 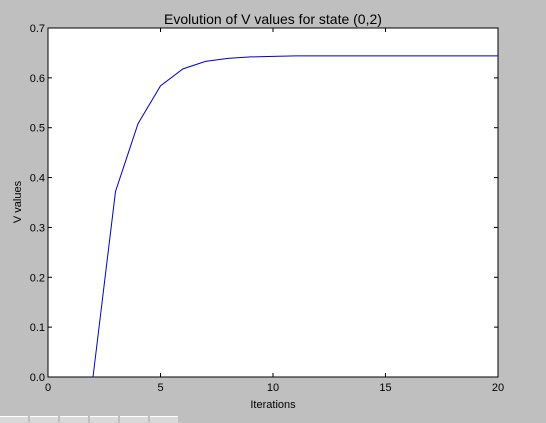 I want to click on y-tick-label: 0.3, so click(x=37, y=228).